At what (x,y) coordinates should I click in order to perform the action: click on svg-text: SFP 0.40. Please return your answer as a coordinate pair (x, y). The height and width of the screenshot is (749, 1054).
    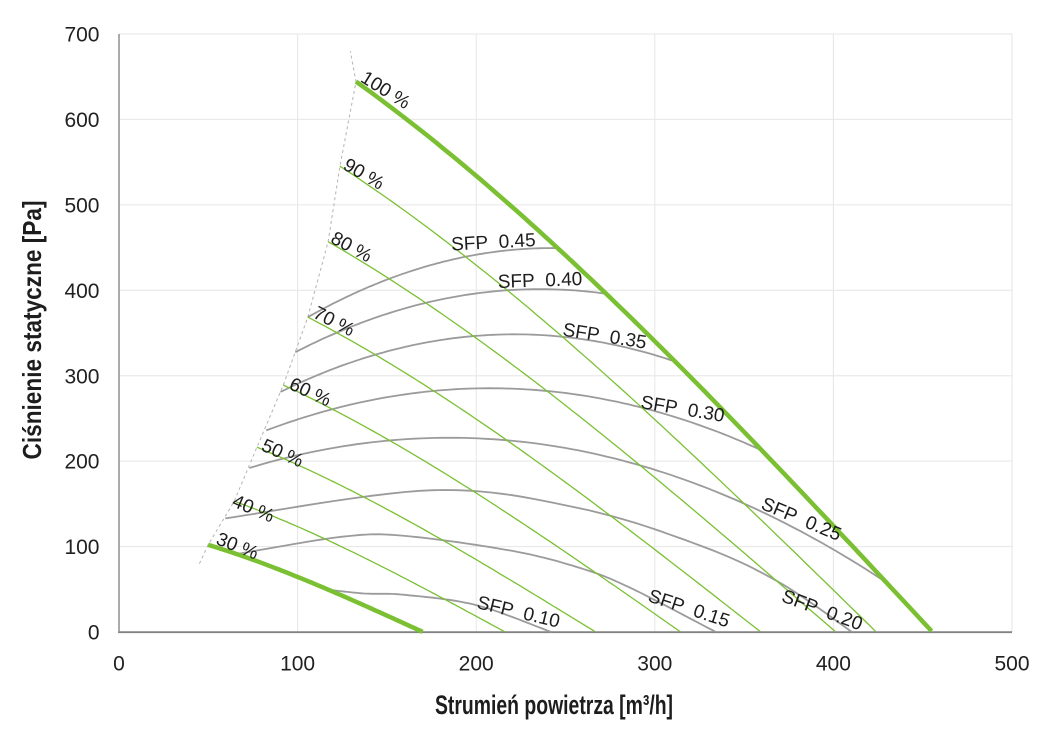
    Looking at the image, I should click on (539, 281).